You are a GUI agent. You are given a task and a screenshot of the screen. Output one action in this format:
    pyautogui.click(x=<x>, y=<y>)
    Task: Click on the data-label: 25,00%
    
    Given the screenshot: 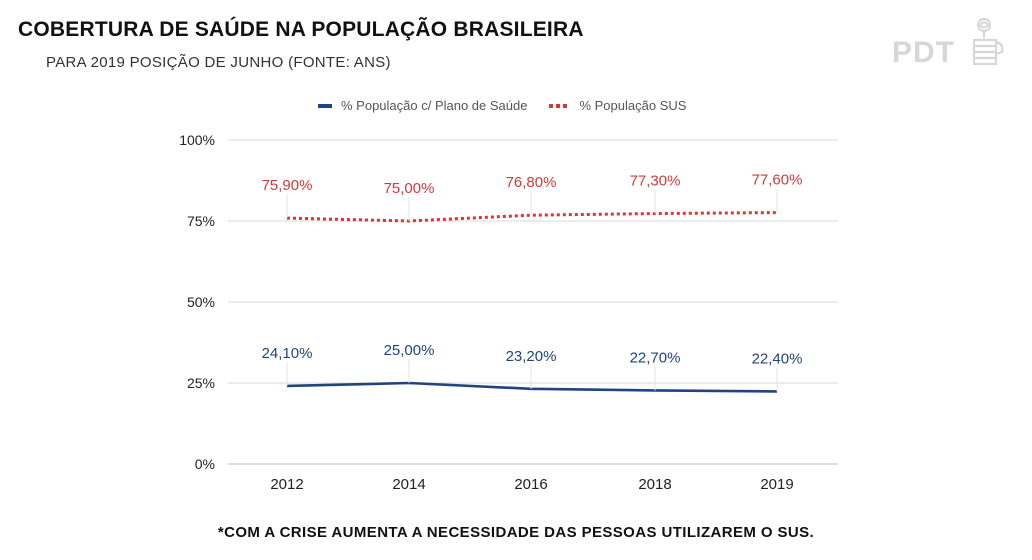 What is the action you would take?
    pyautogui.click(x=409, y=350)
    